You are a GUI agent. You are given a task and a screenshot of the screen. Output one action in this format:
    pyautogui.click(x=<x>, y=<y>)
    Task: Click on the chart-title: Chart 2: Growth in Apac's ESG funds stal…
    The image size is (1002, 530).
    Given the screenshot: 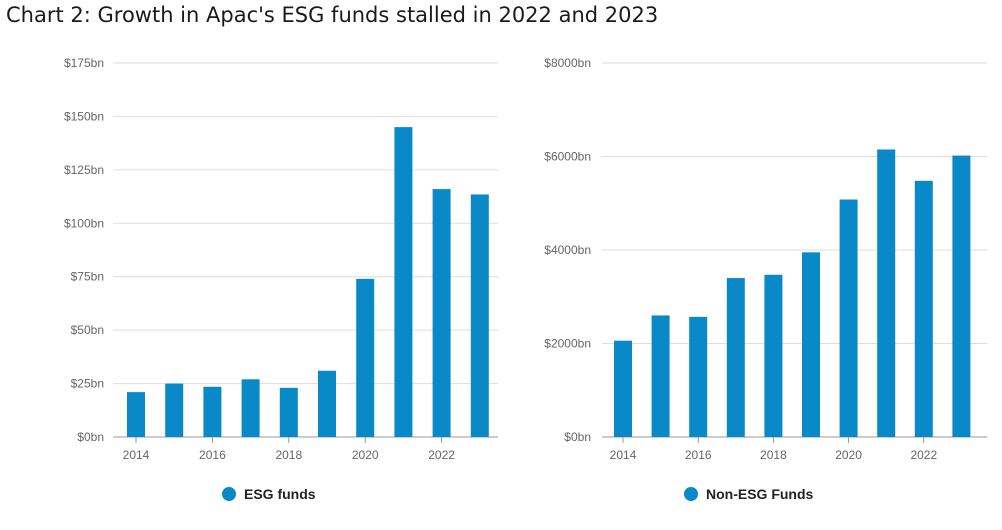 What is the action you would take?
    pyautogui.click(x=332, y=15)
    